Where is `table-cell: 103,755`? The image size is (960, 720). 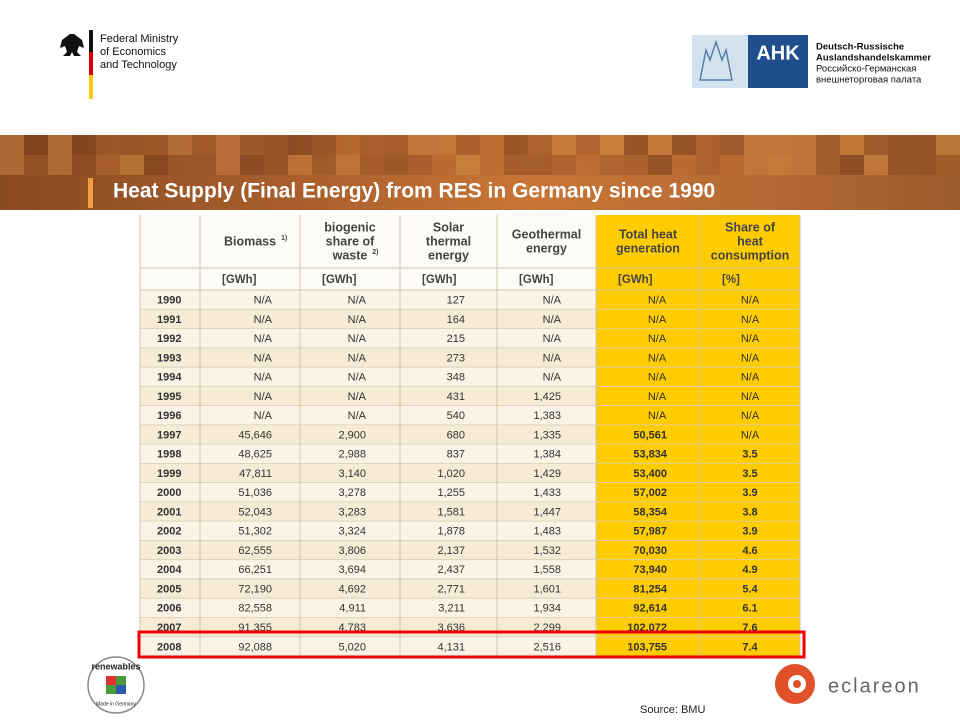 table-cell: 103,755 is located at coordinates (647, 647).